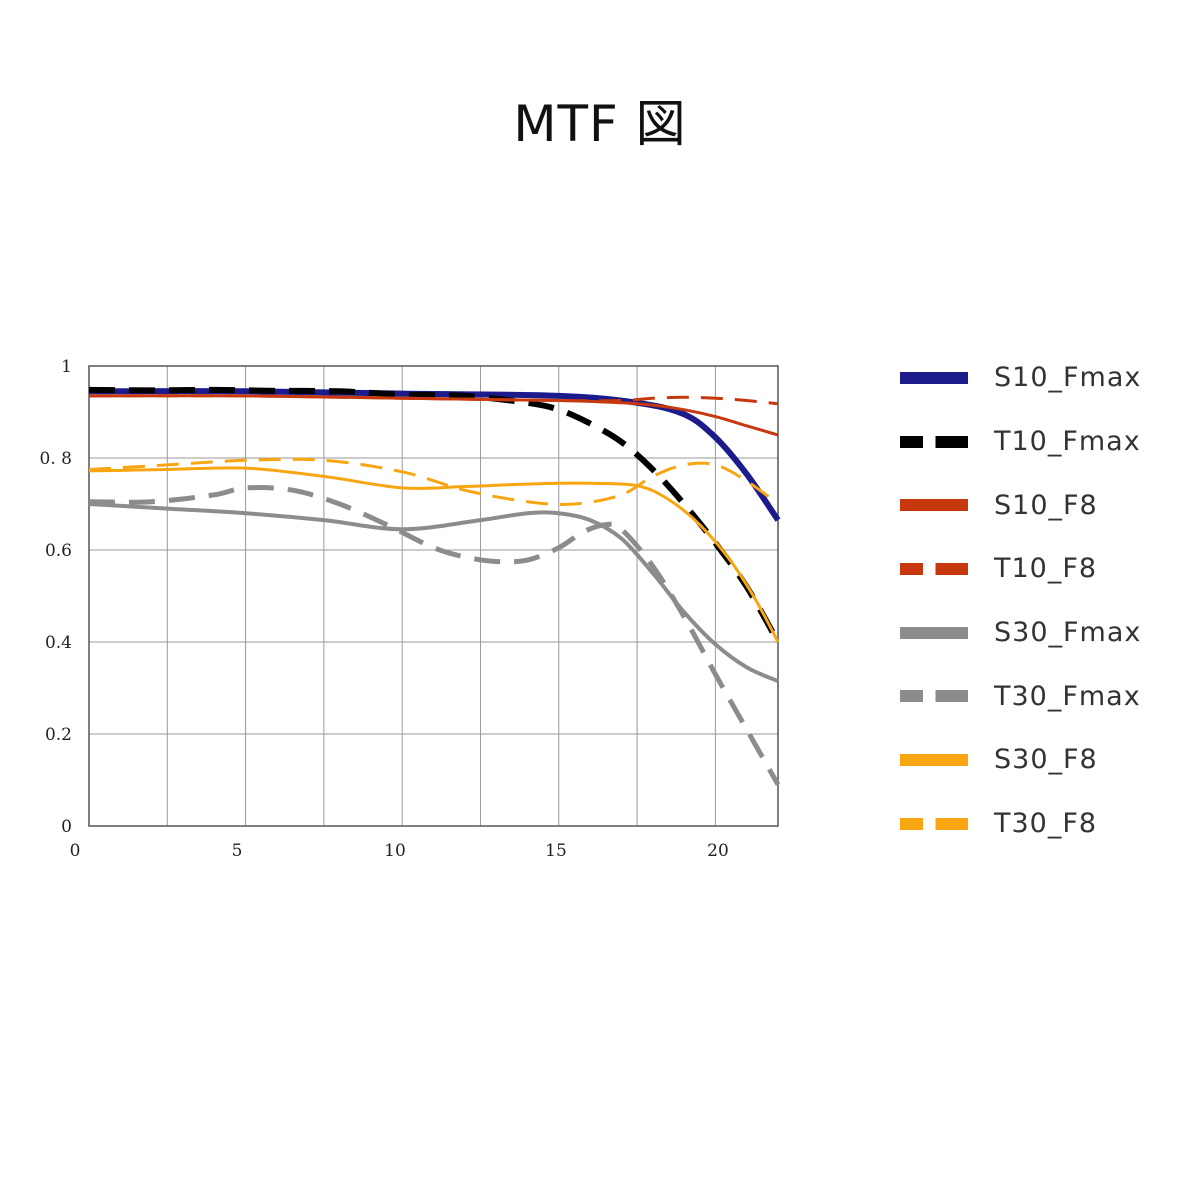 Image resolution: width=1200 pixels, height=1200 pixels. Describe the element at coordinates (433, 400) in the screenshot. I see `series-line-t10-f8` at that location.